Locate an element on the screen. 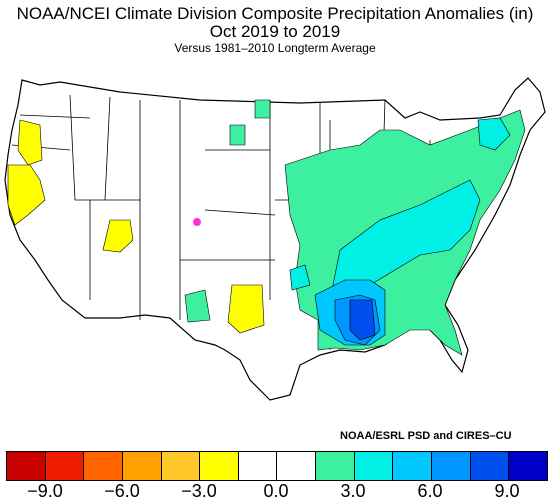 This screenshot has height=504, width=550. anomaly-6-region-ne is located at coordinates (494, 134).